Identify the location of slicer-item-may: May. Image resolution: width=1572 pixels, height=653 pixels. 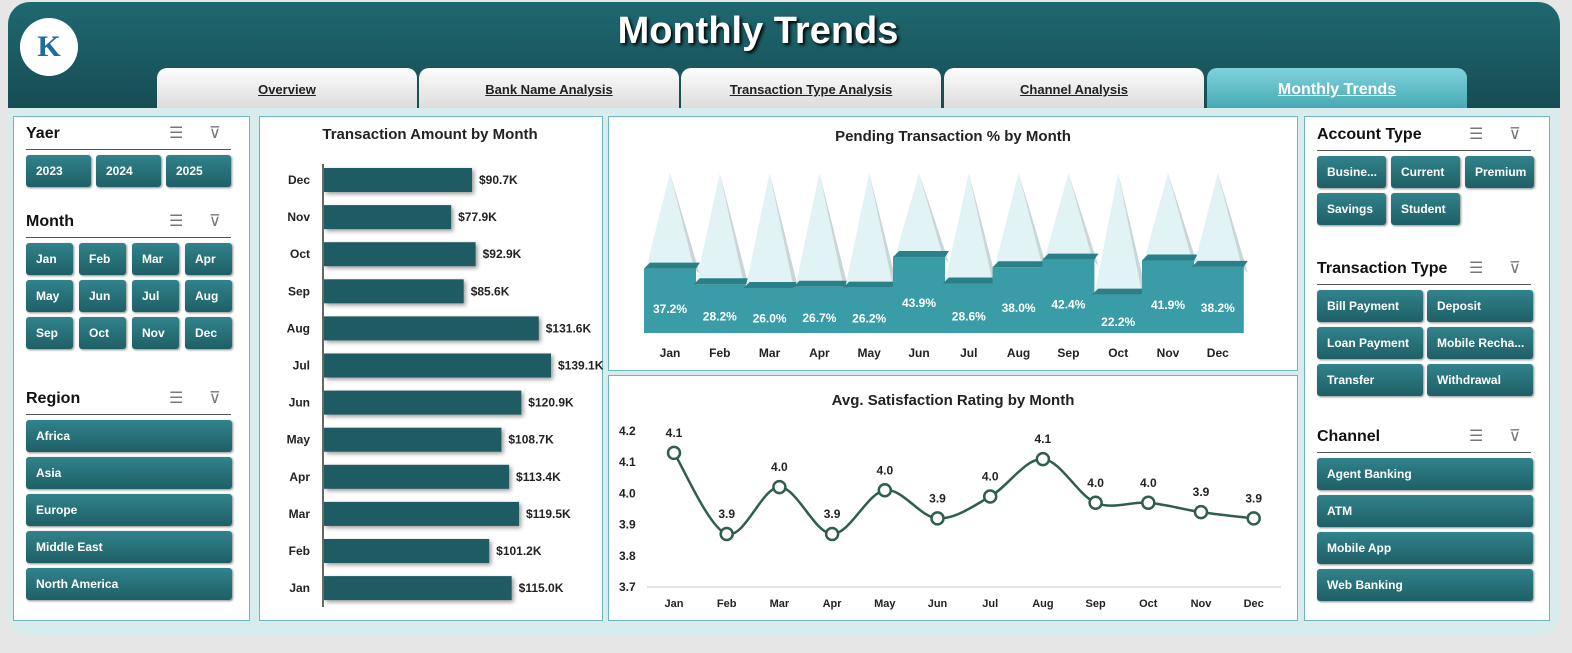
(49, 296).